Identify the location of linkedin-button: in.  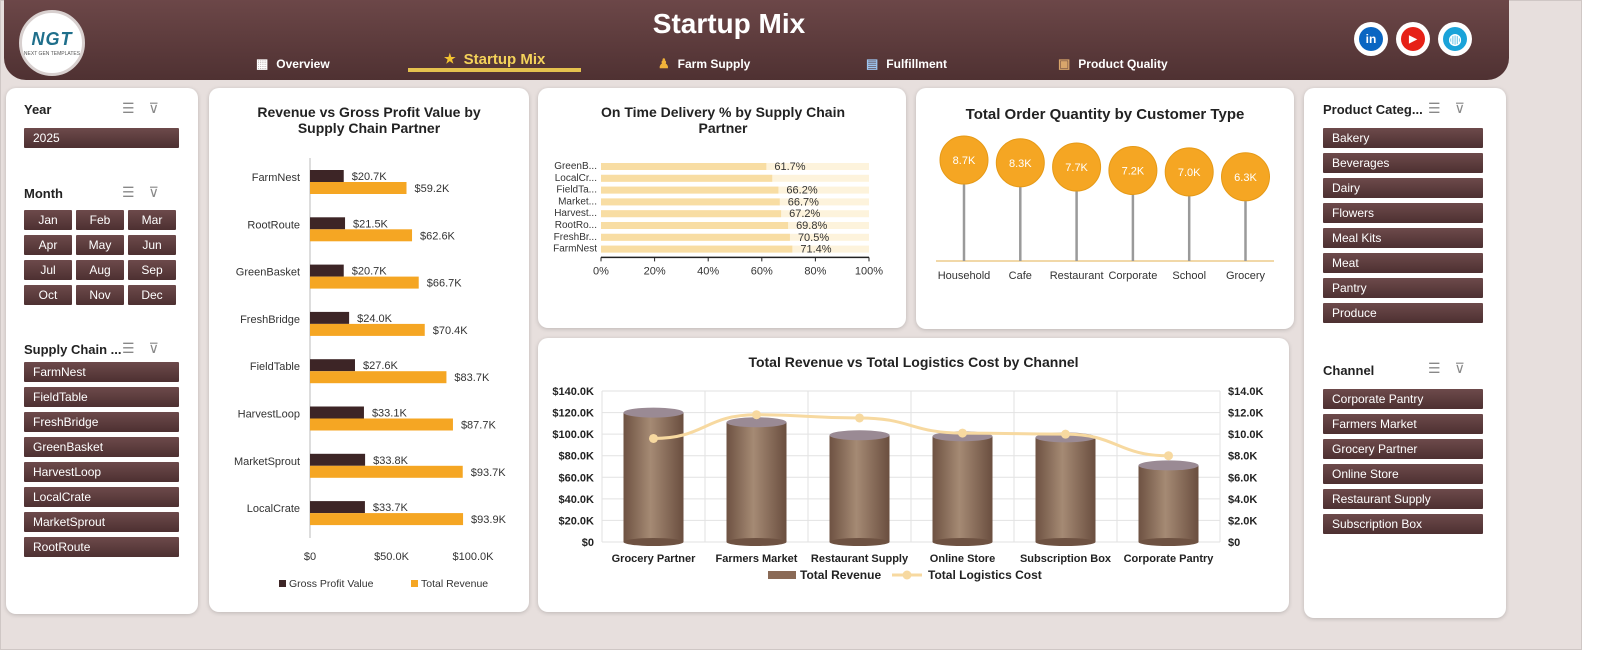
(1371, 39).